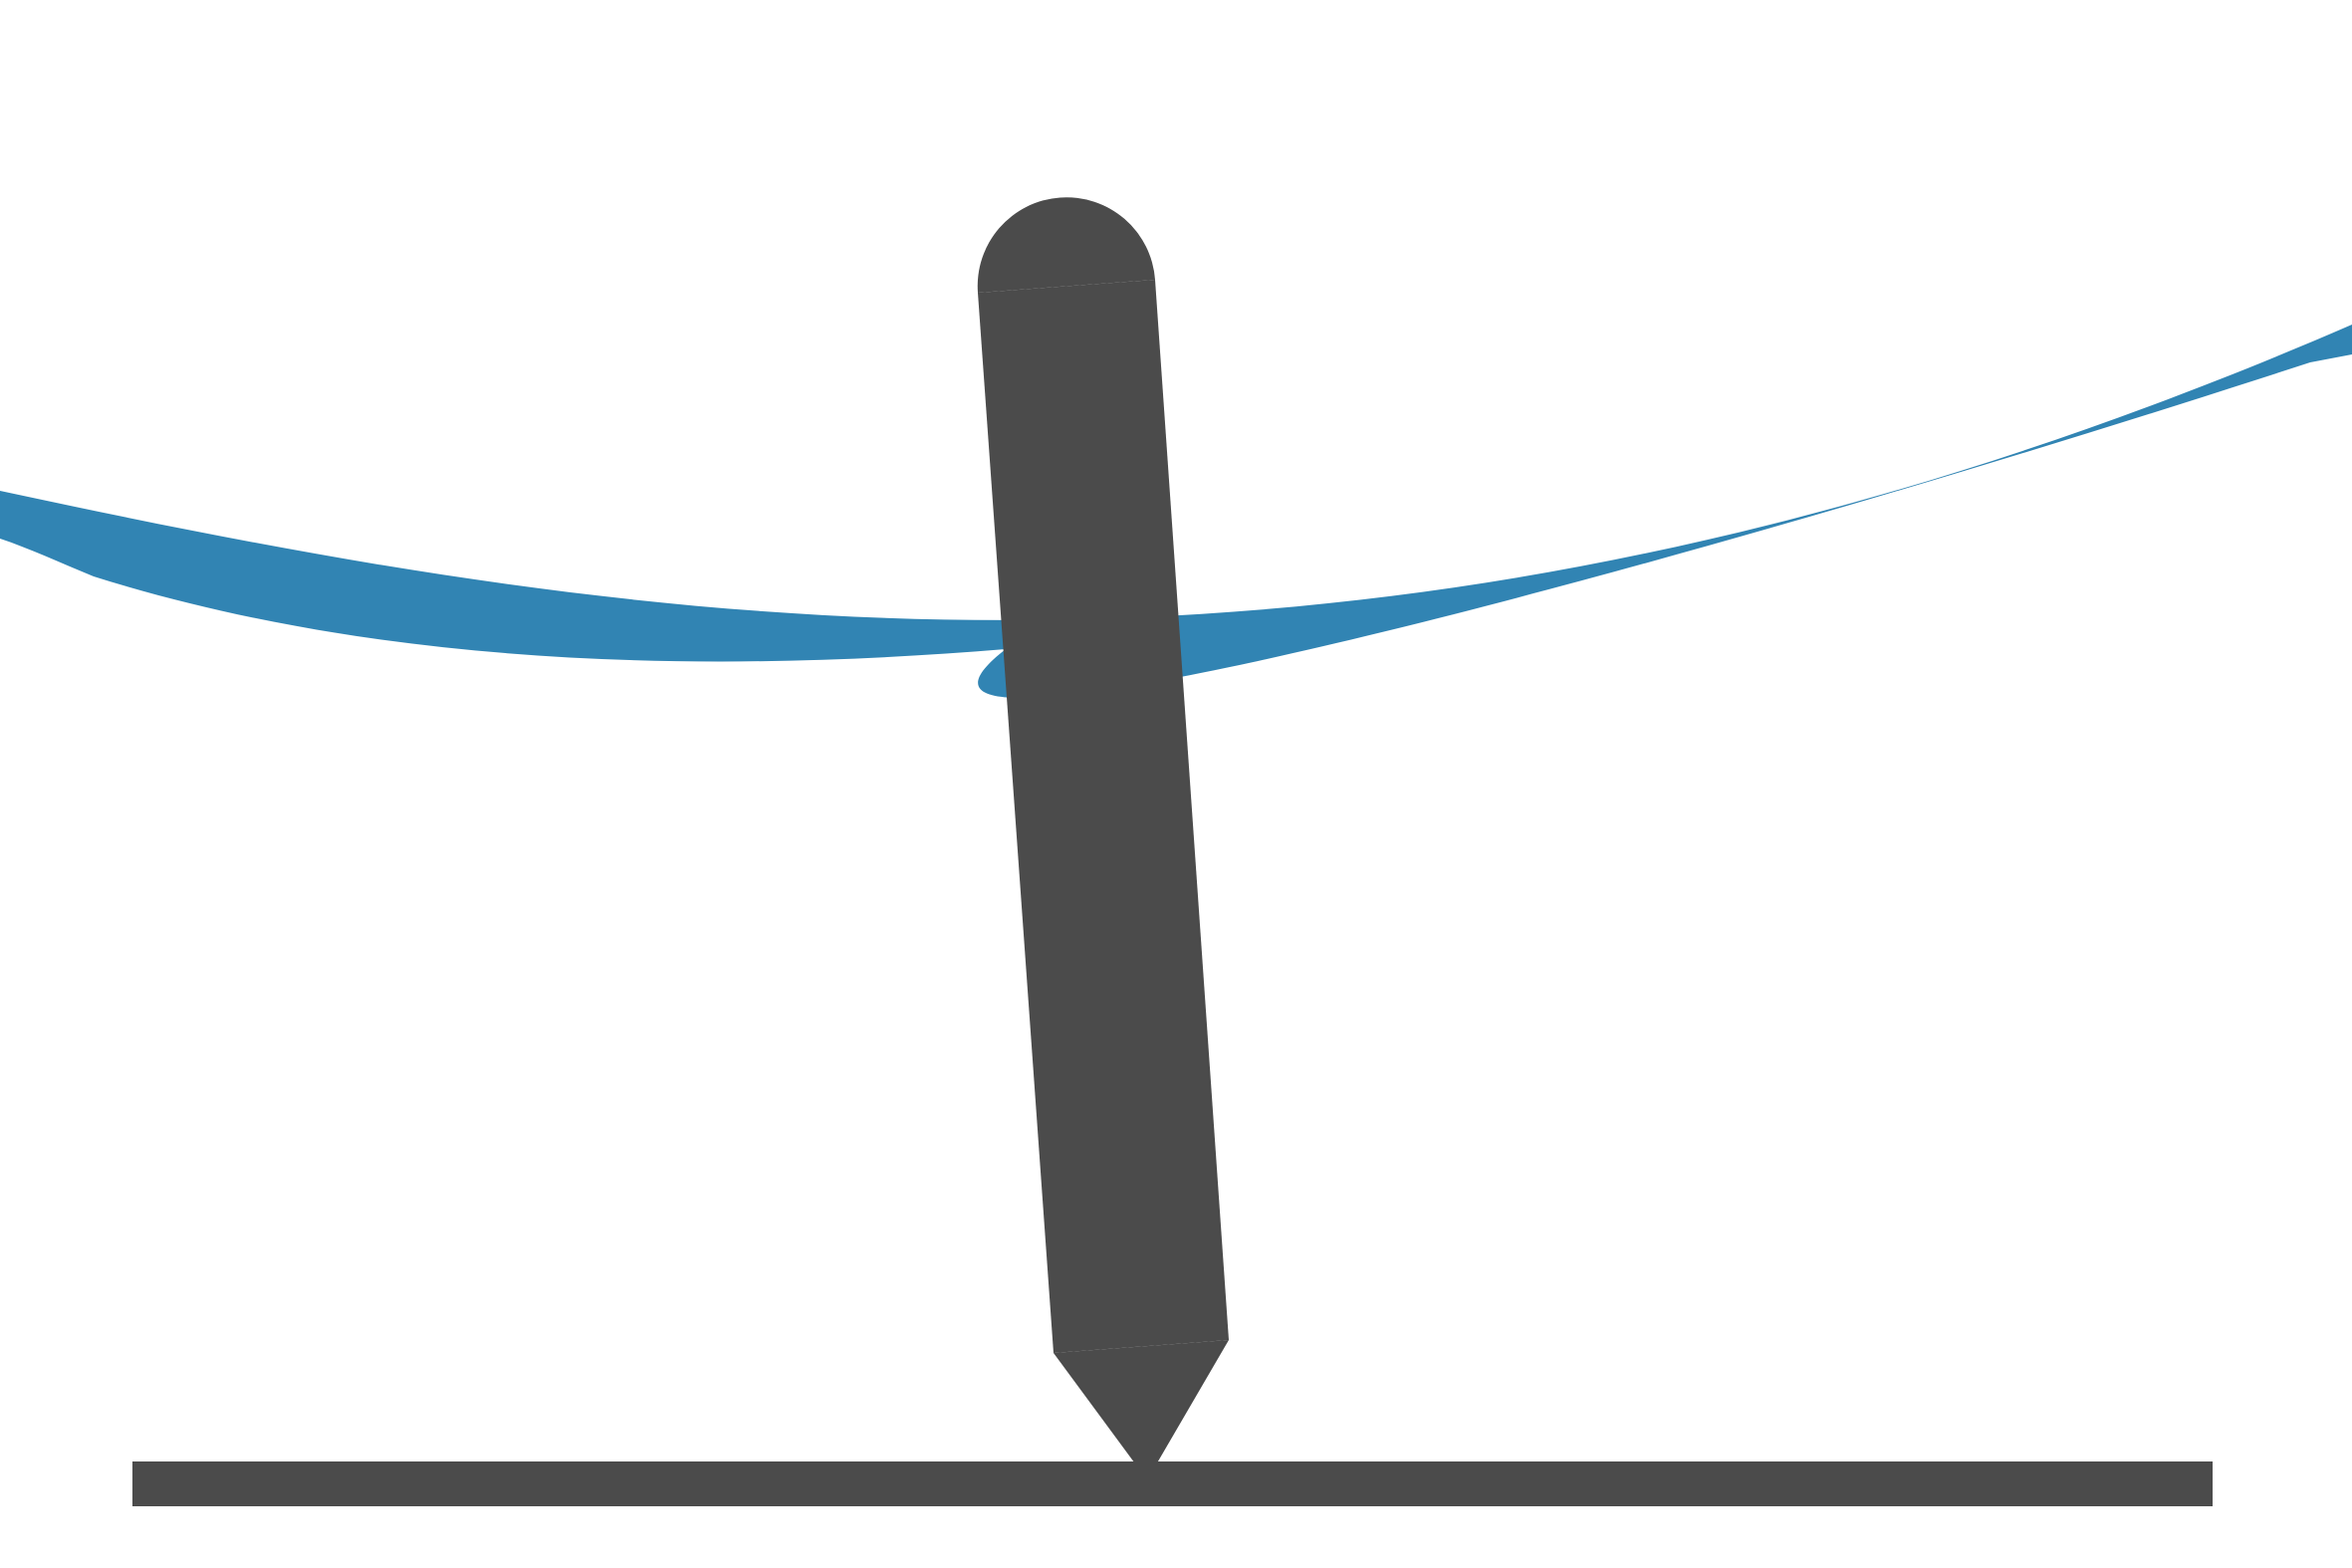 The image size is (2352, 1568). I want to click on pencil-body, so click(1103, 816).